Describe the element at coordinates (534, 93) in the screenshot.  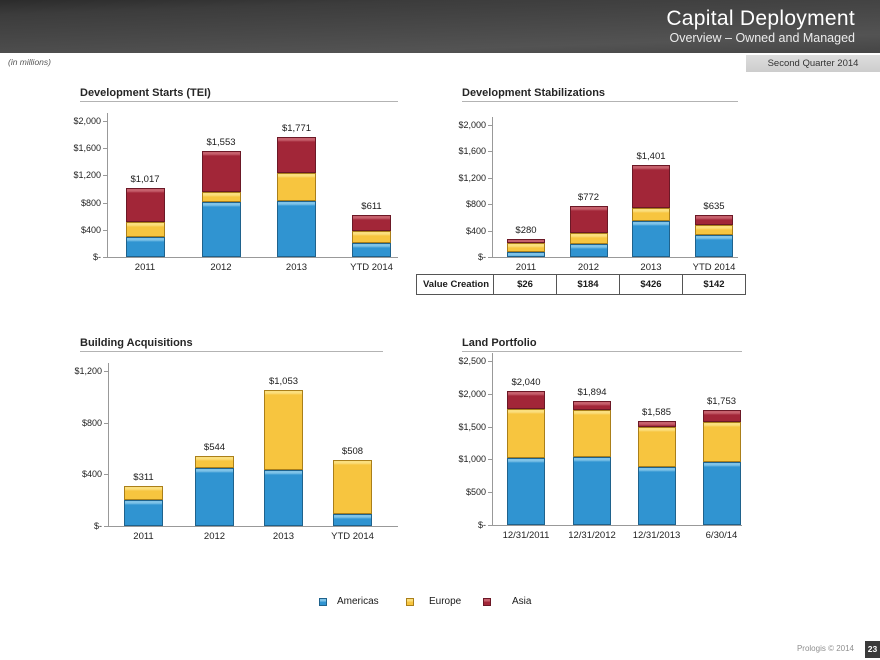
I see `chart-title-development-stabilizations: Development Stabilizations` at that location.